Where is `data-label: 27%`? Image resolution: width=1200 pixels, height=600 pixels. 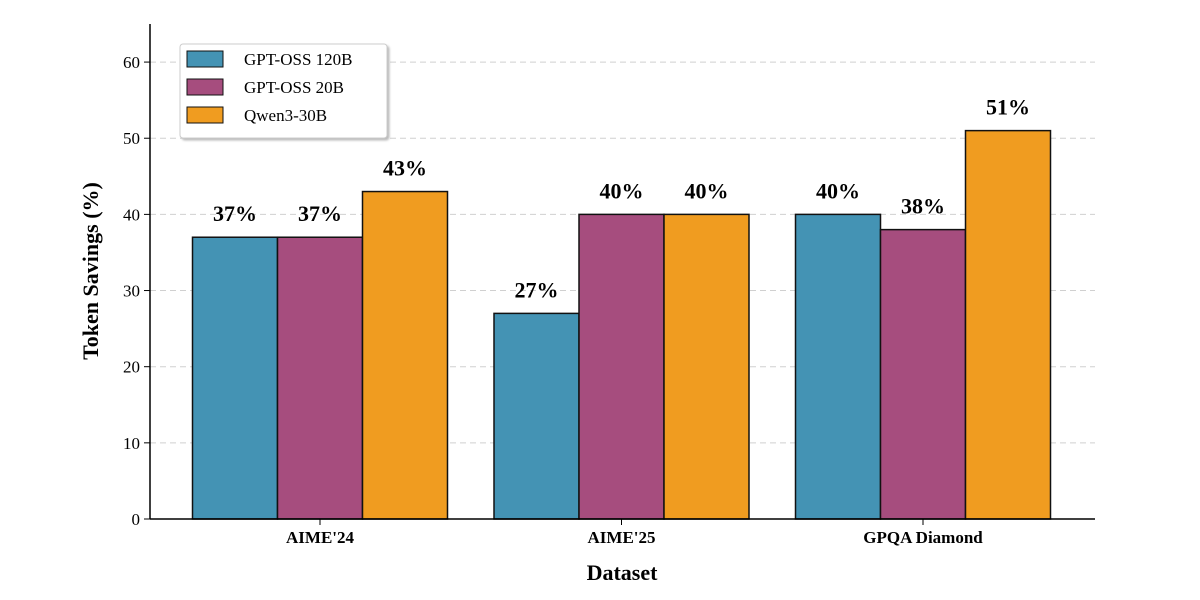 data-label: 27% is located at coordinates (537, 289).